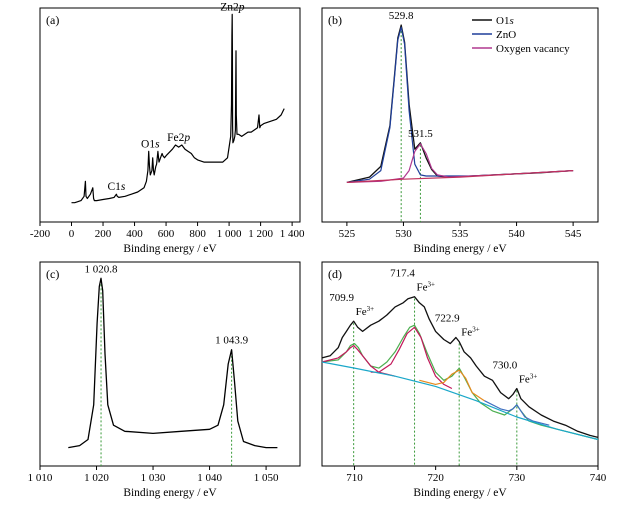 The width and height of the screenshot is (620, 515). I want to click on peak-label: 531.5, so click(420, 134).